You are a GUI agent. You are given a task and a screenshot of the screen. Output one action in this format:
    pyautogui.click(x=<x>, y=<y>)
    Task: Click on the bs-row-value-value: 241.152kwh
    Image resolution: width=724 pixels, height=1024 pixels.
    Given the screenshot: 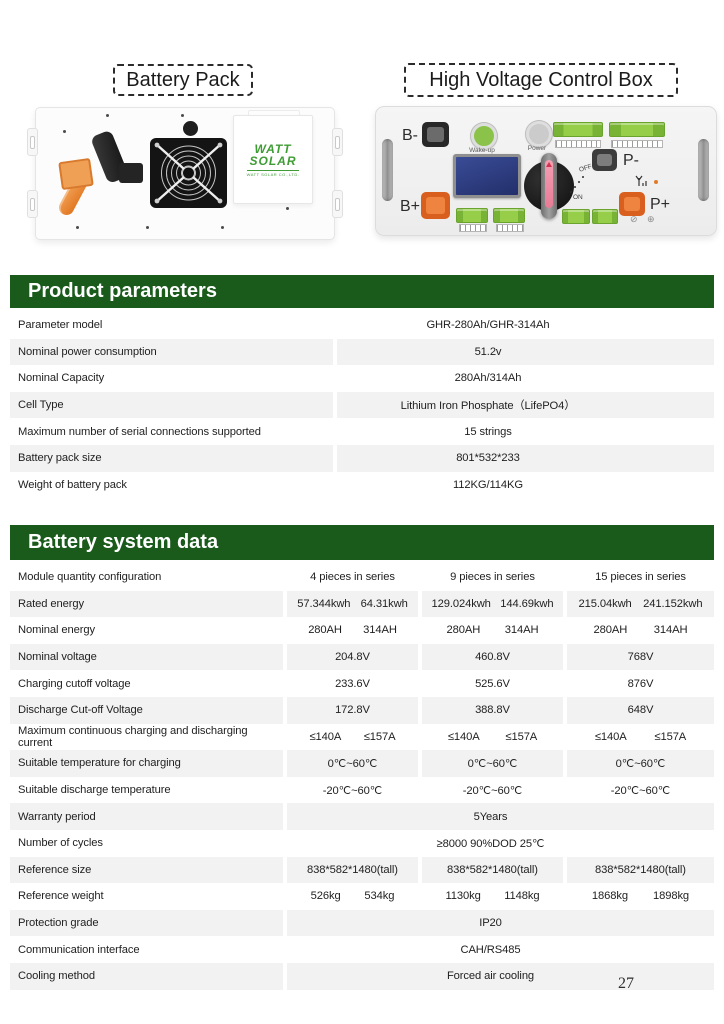 What is the action you would take?
    pyautogui.click(x=673, y=603)
    